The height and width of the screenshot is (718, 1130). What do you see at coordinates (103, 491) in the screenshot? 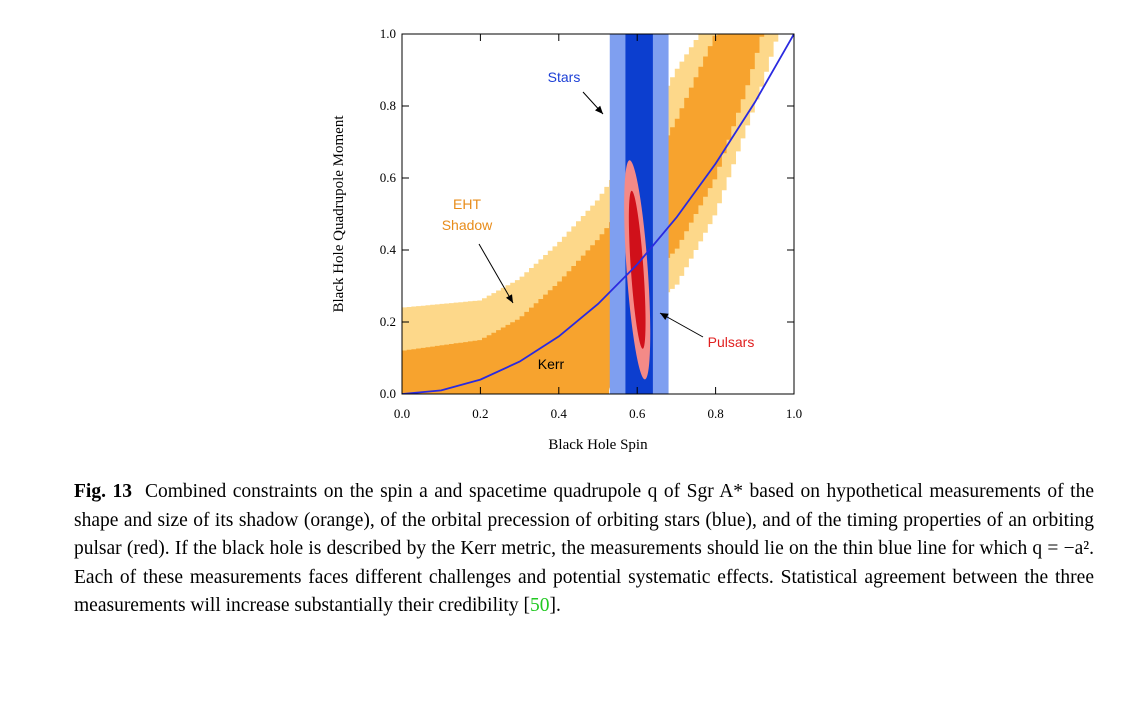
I see `figure-label: Fig. 13` at bounding box center [103, 491].